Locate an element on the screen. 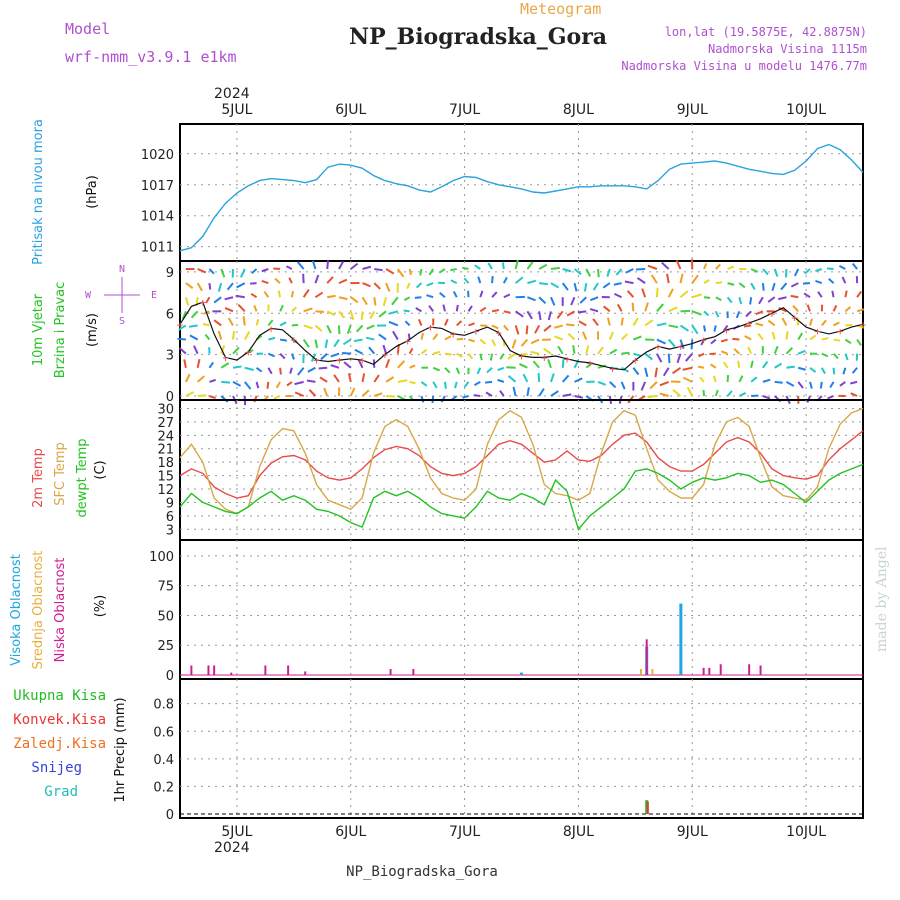 Image resolution: width=900 pixels, height=900 pixels. x-tick-bottom-7jul: 7JUL is located at coordinates (464, 832).